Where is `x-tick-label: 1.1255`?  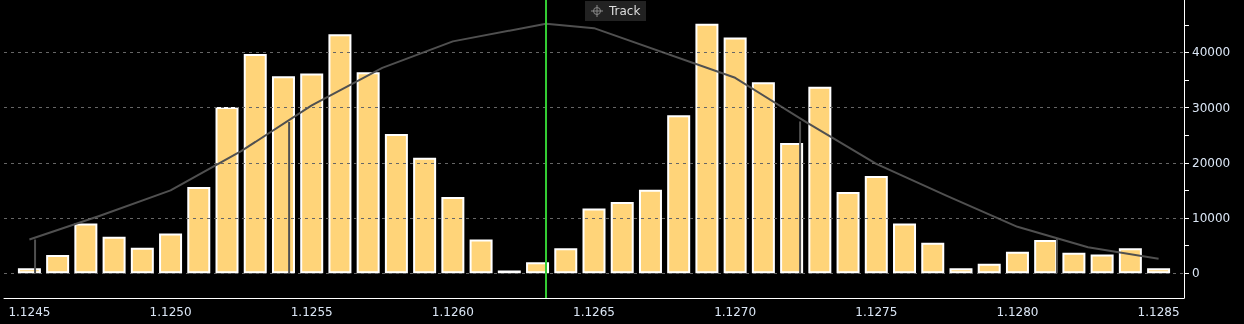
x-tick-label: 1.1255 is located at coordinates (311, 312).